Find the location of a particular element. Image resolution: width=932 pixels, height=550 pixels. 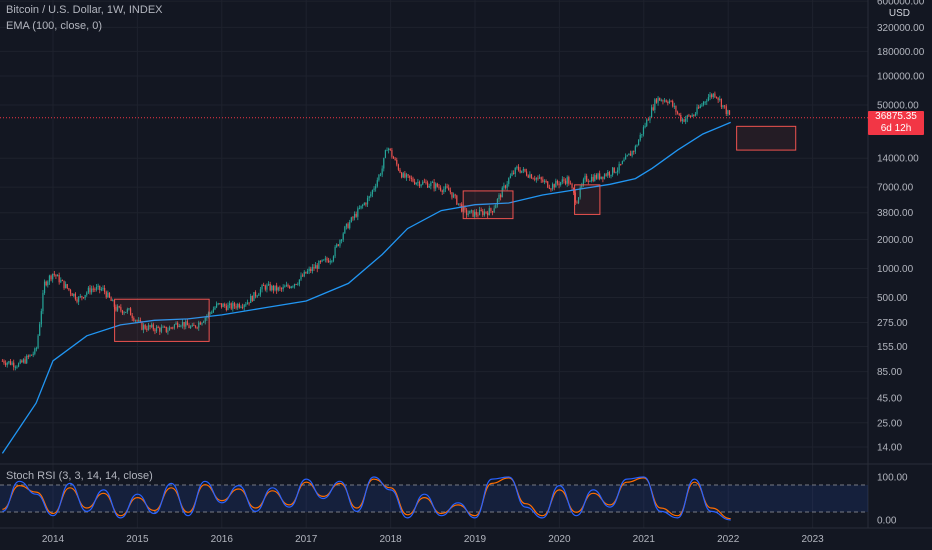

highlight-box is located at coordinates (488, 205).